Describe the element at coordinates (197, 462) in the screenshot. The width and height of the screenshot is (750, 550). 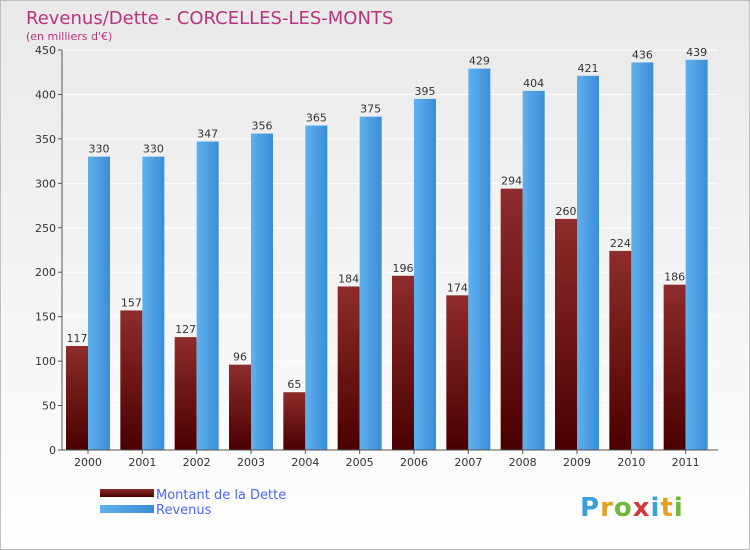
I see `x-tick-label: 2002` at that location.